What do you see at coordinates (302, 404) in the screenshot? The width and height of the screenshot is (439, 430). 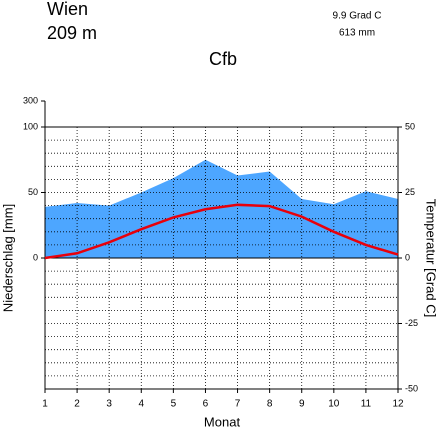 I see `x-tick-label: 9` at bounding box center [302, 404].